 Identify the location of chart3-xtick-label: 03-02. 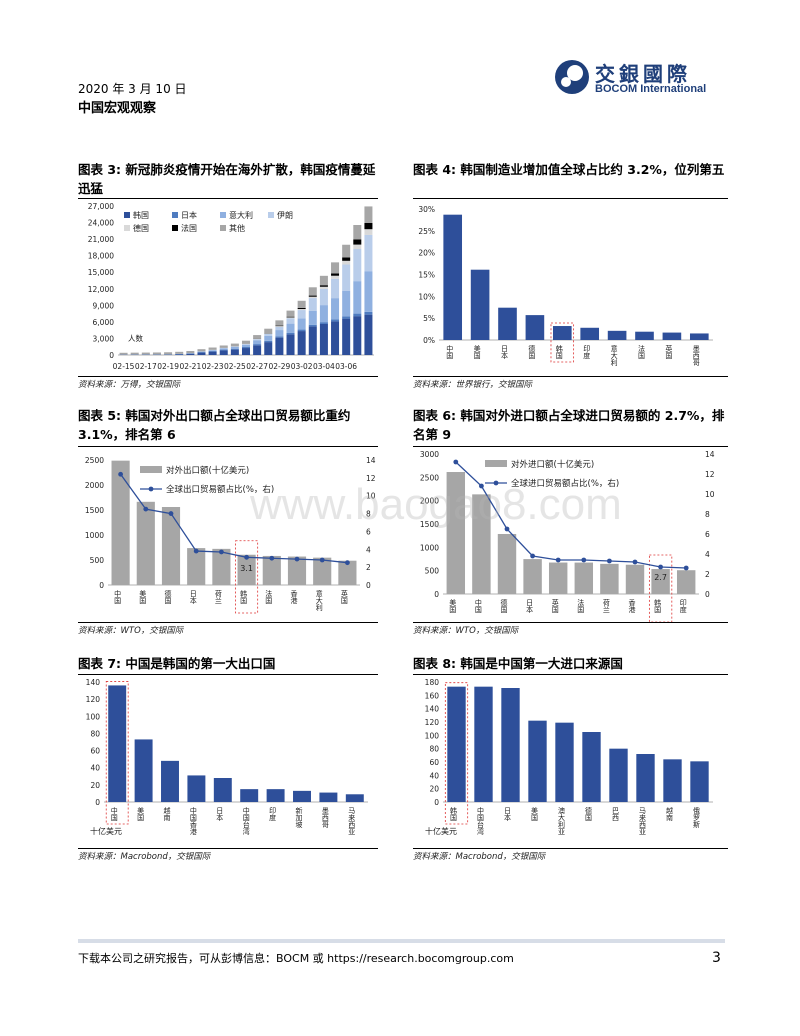
(302, 366).